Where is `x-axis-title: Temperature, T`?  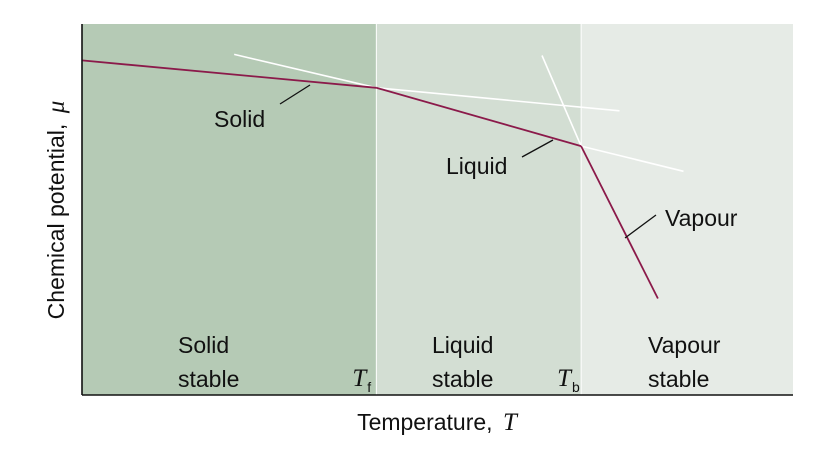
x-axis-title: Temperature, T is located at coordinates (438, 422).